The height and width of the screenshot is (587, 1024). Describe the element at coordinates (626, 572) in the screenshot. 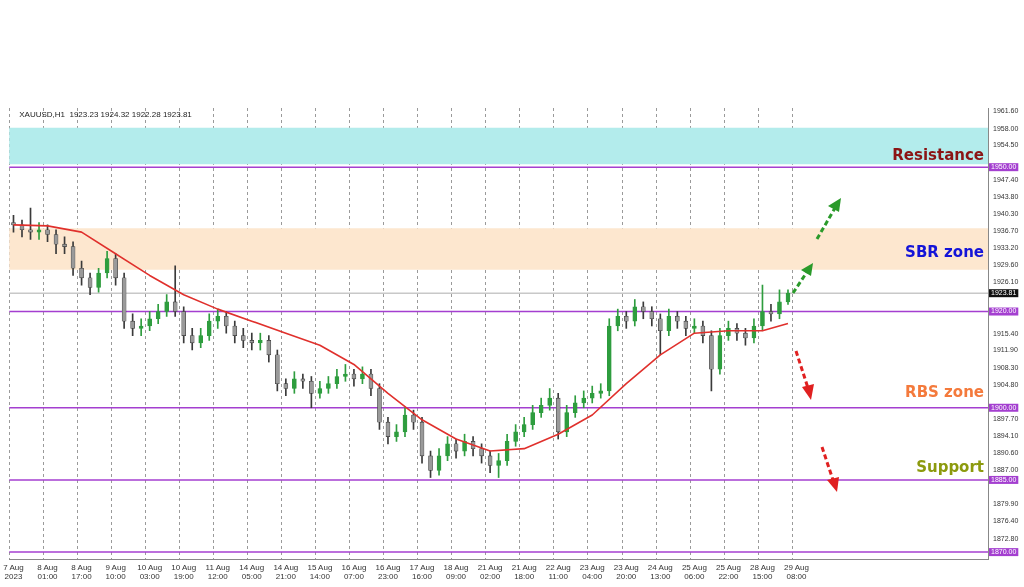

I see `x-tick-label: 23 Aug 20:00` at that location.